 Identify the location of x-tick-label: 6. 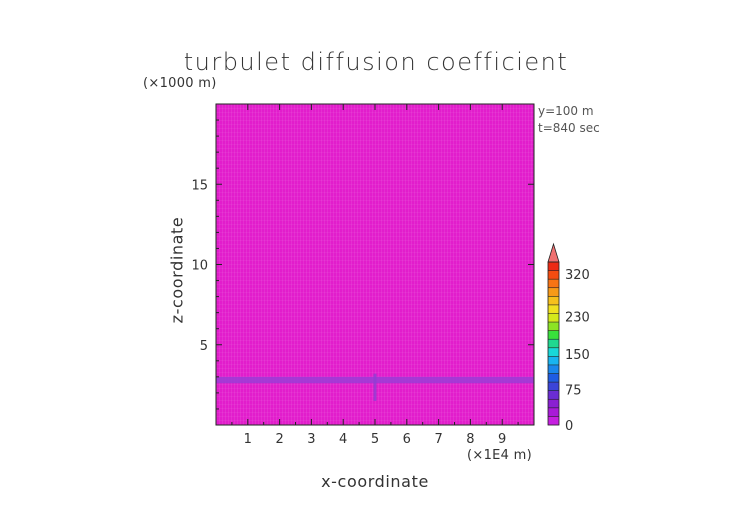
(407, 439).